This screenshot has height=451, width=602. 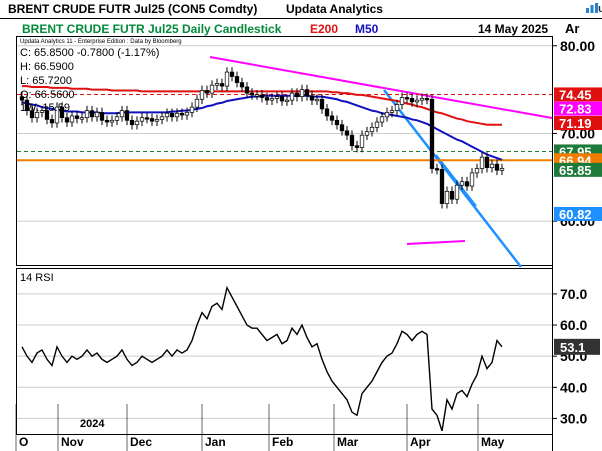 I want to click on instrument-title: BRENT CRUDE FUTR Jul25 (CON5 Comdty), so click(x=133, y=9).